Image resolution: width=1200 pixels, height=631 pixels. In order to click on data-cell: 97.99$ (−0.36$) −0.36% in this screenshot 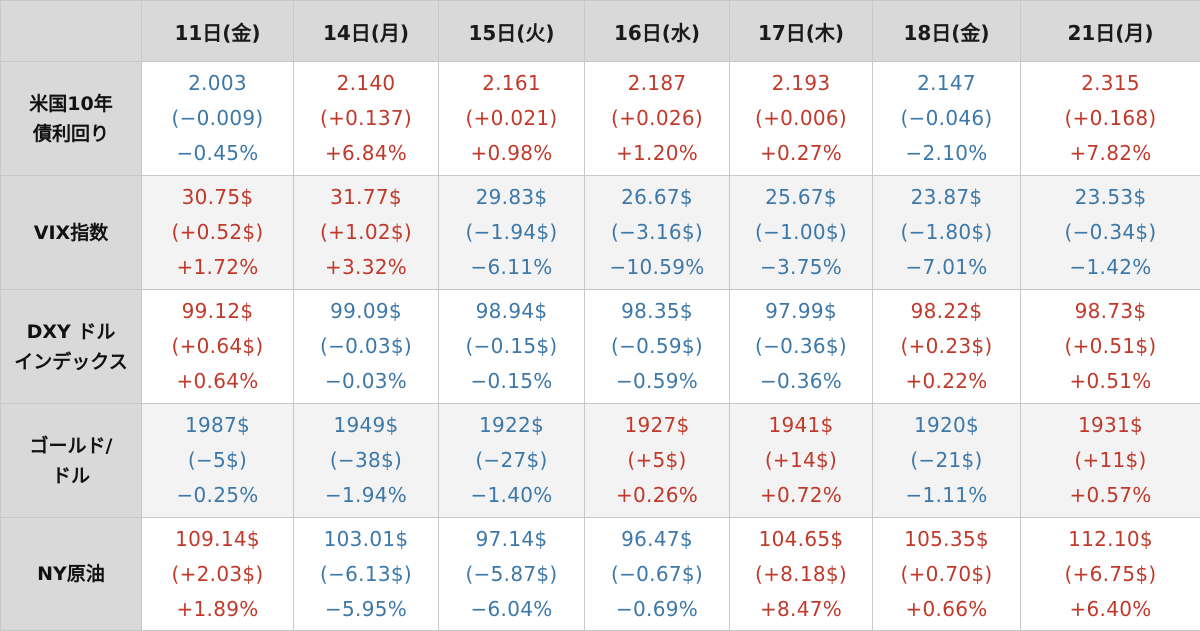, I will do `click(801, 346)`.